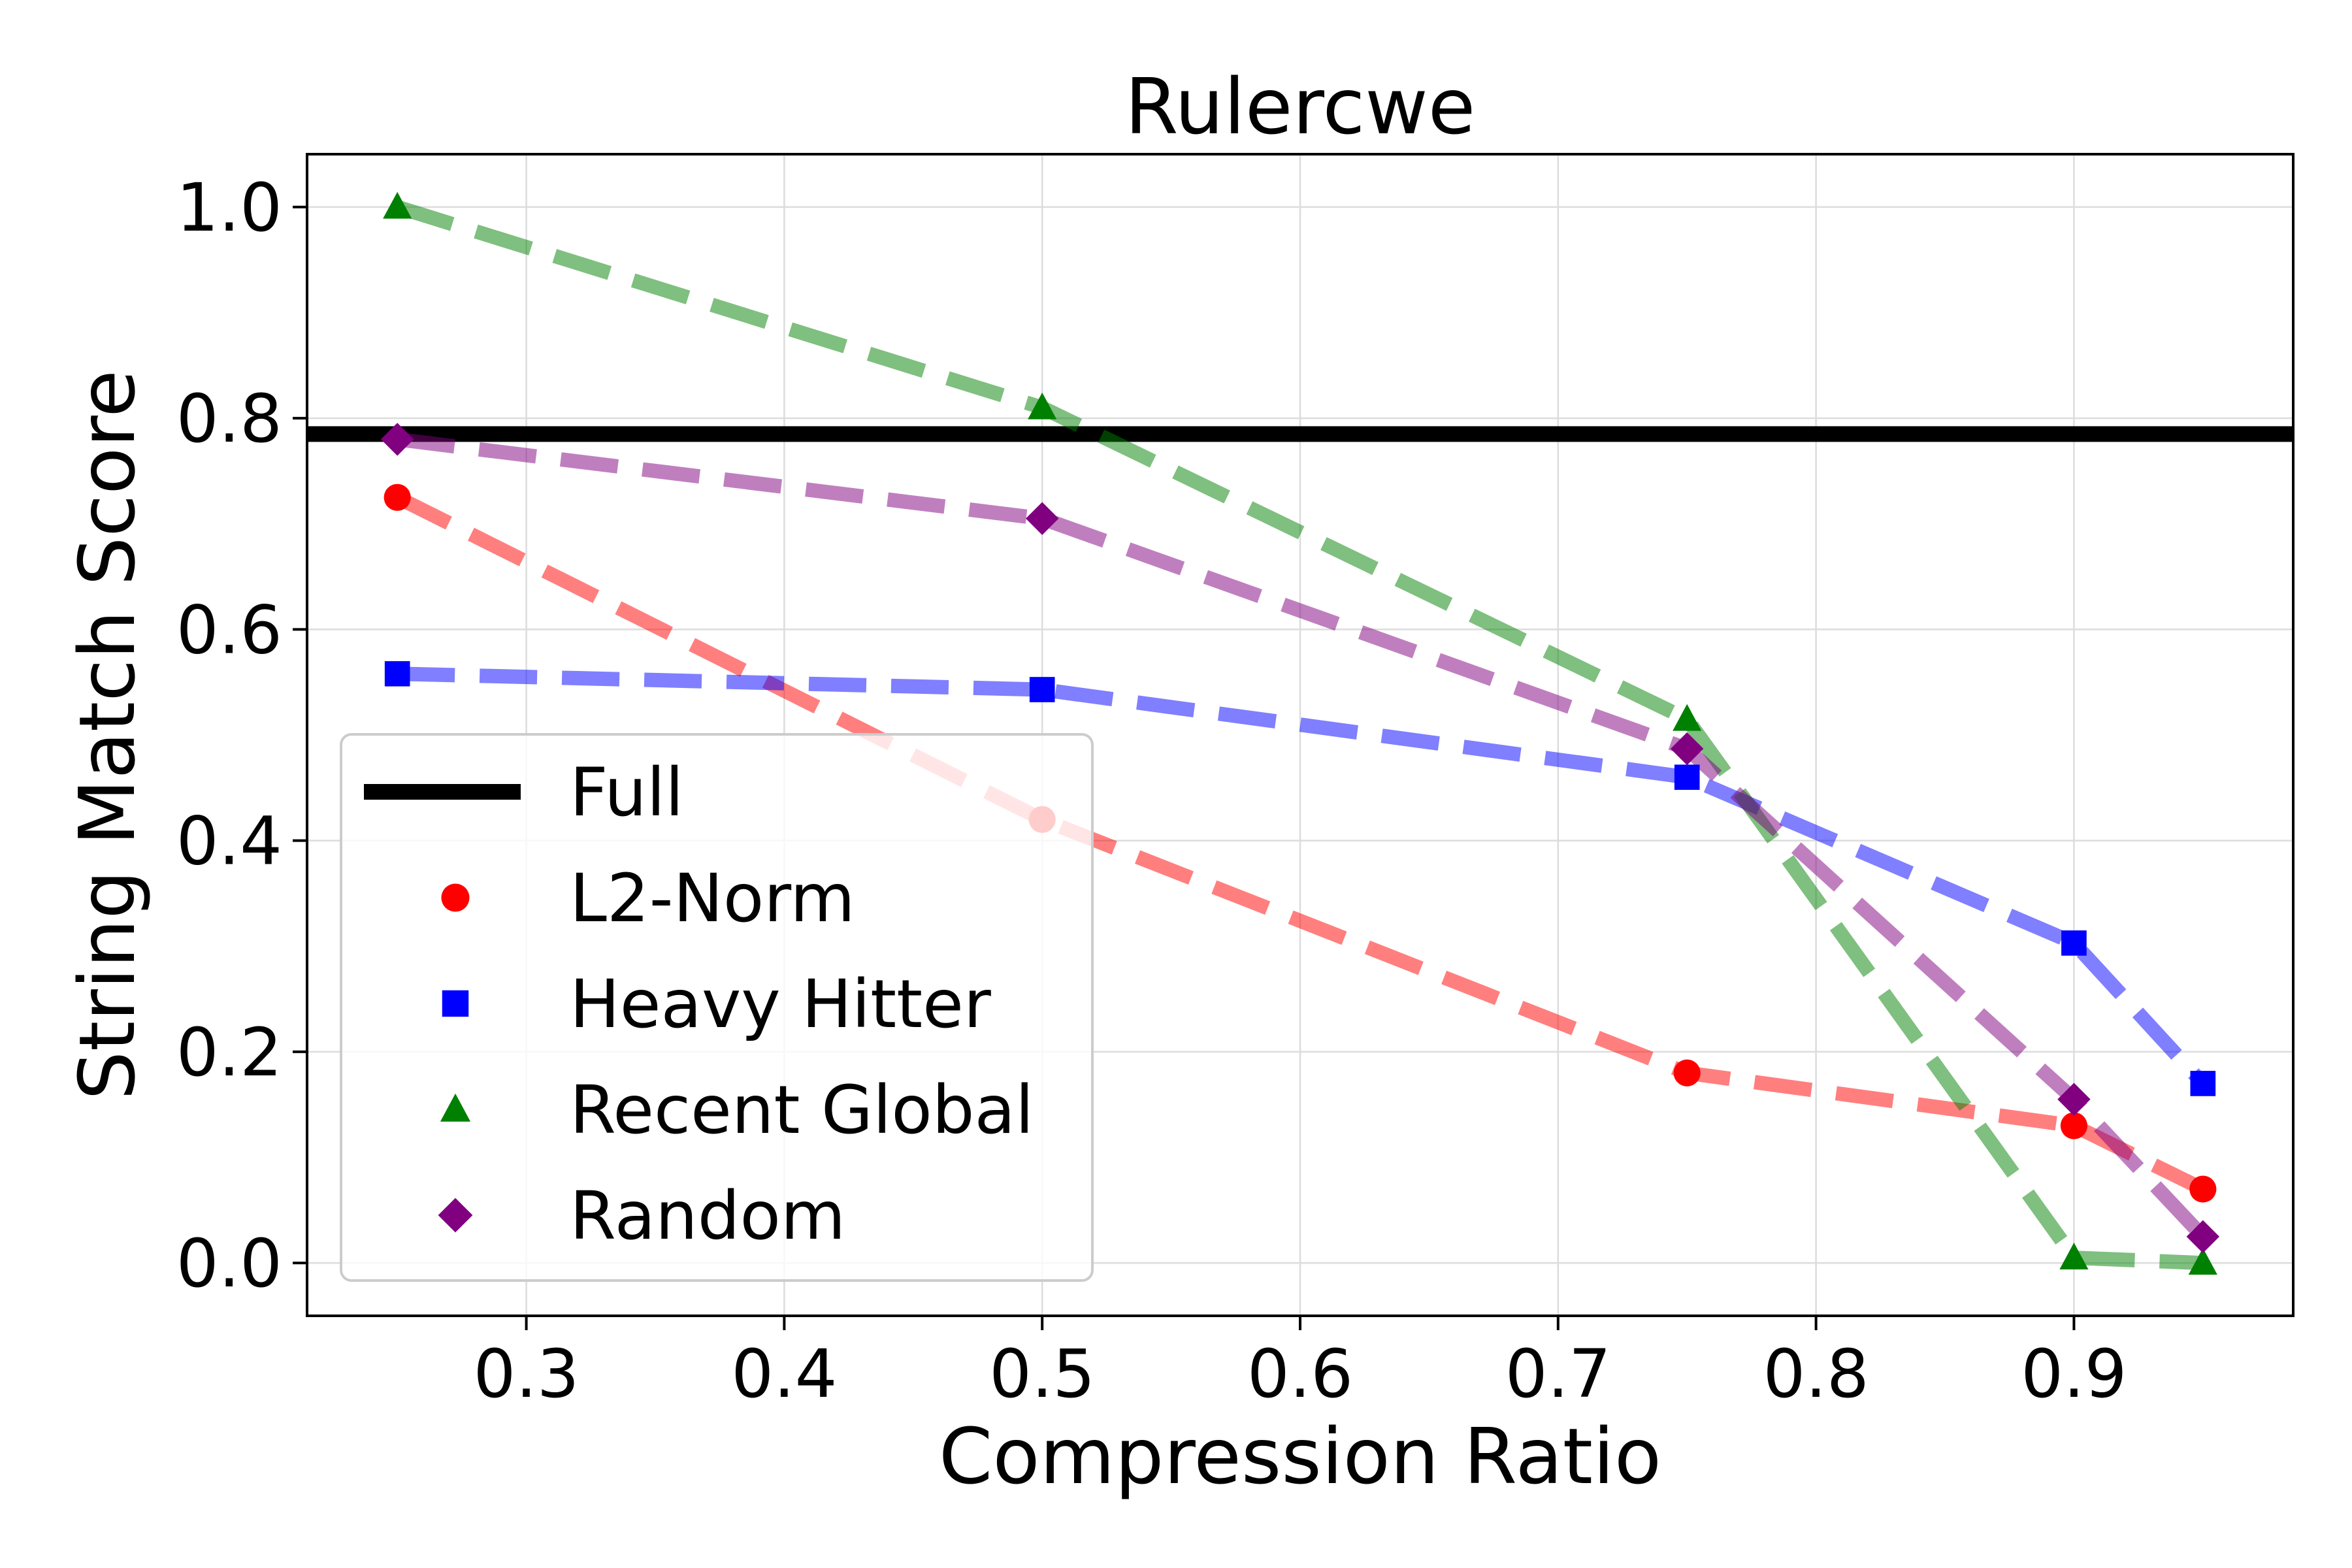  What do you see at coordinates (229, 1053) in the screenshot?
I see `y-tick-label-1: 0.2` at bounding box center [229, 1053].